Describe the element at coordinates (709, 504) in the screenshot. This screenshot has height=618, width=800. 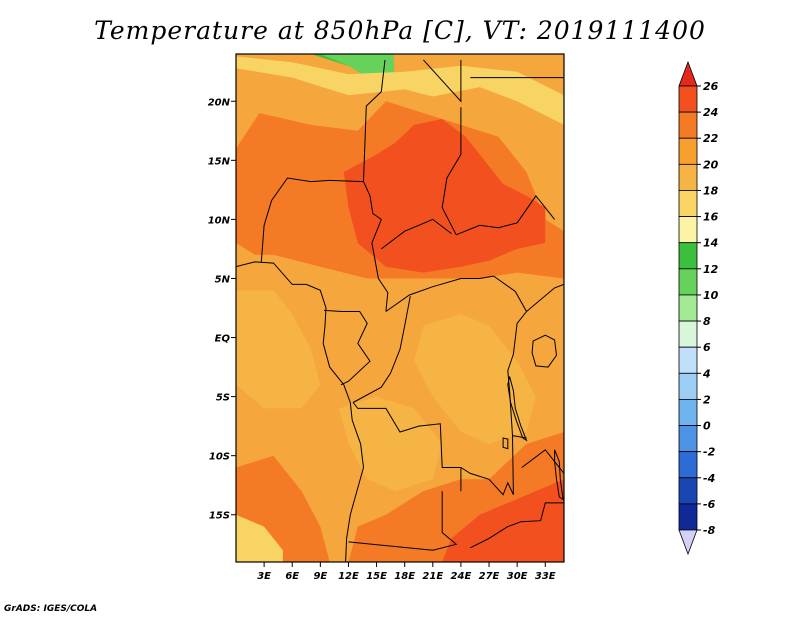
I see `colorbar-label: -6` at that location.